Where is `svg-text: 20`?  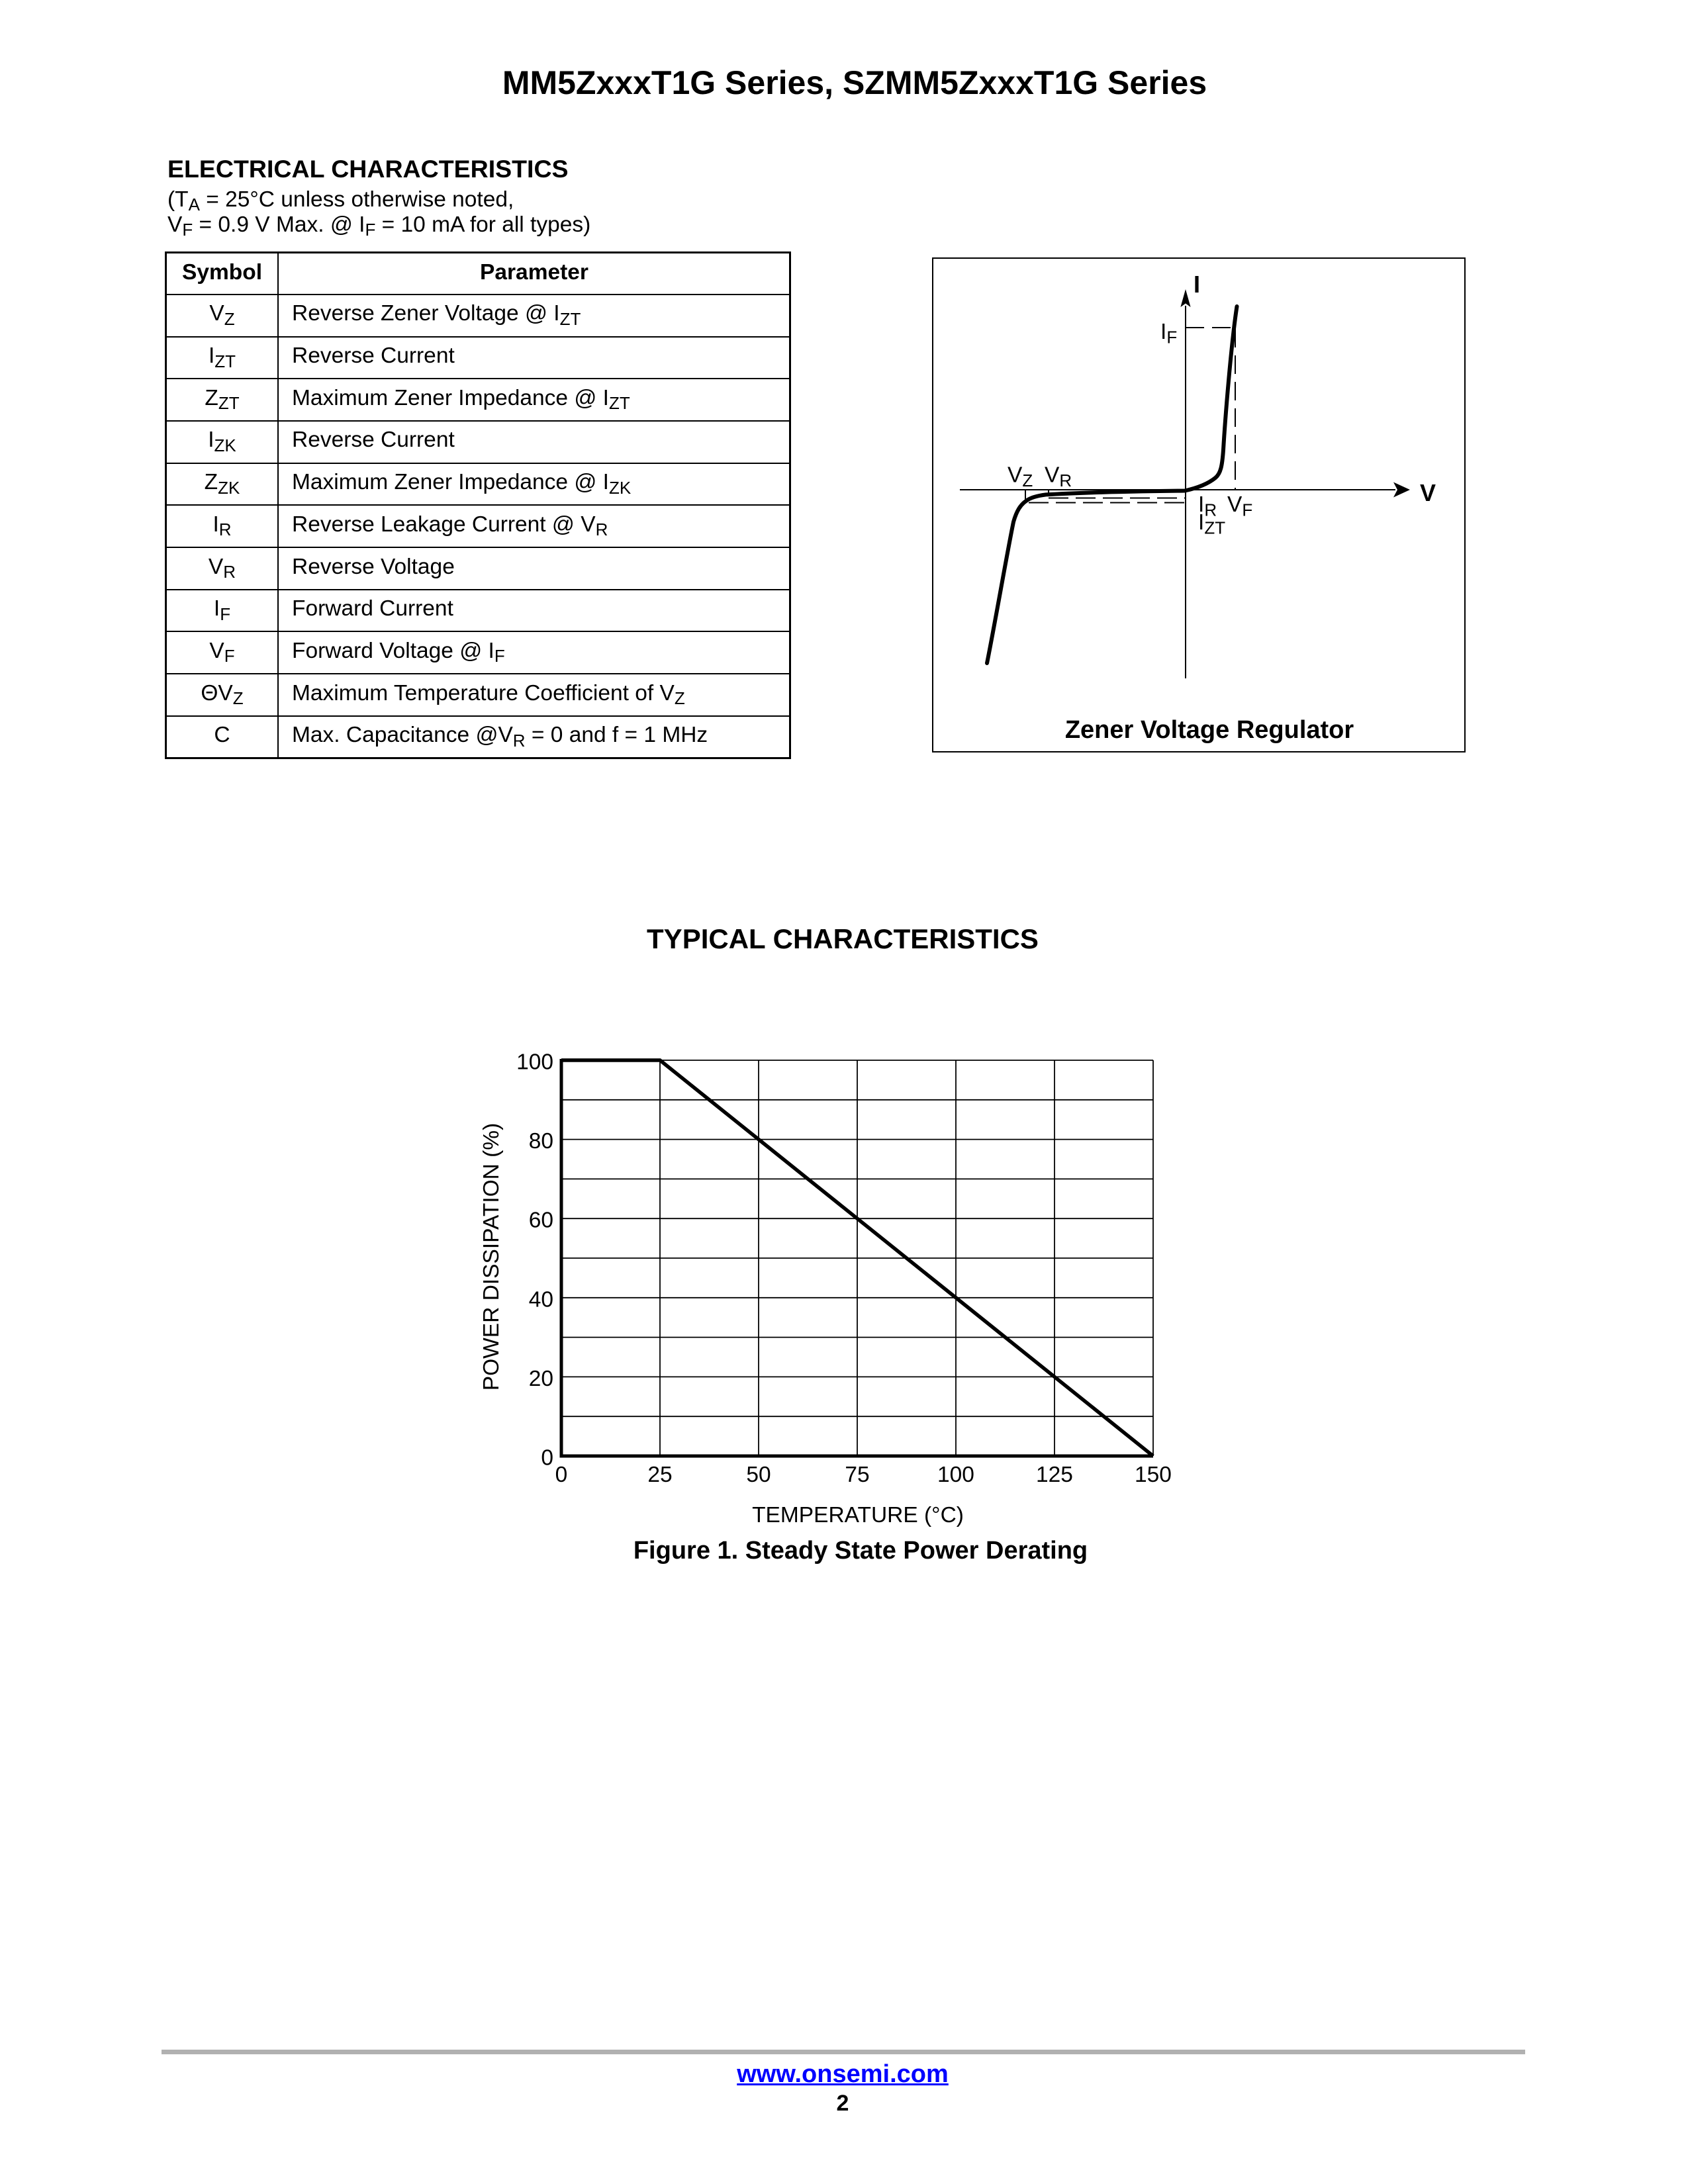
svg-text: 20 is located at coordinates (541, 1379).